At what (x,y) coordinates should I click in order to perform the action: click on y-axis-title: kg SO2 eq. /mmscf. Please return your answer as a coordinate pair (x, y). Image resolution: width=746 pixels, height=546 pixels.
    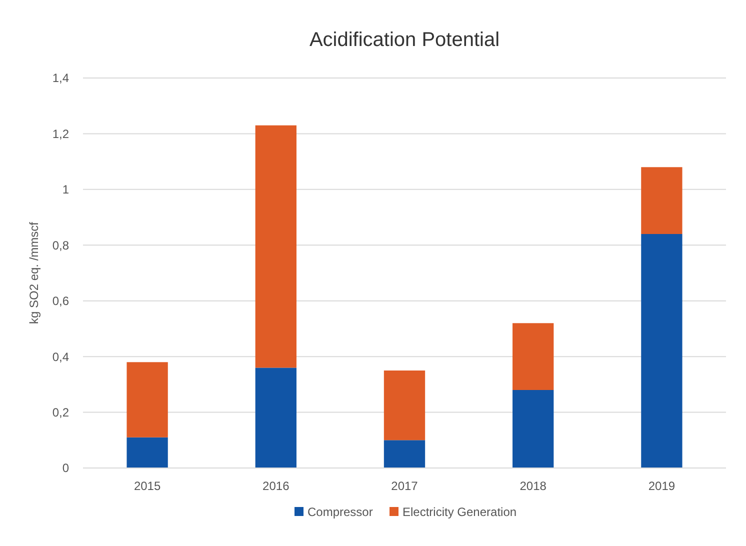
    Looking at the image, I should click on (34, 272).